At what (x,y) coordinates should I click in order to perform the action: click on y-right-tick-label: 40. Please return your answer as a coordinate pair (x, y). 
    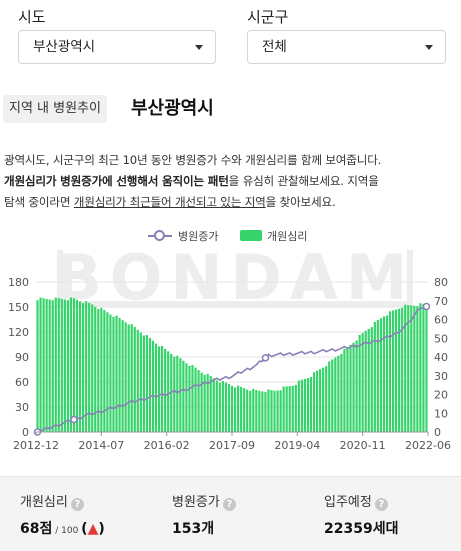
    Looking at the image, I should click on (441, 357).